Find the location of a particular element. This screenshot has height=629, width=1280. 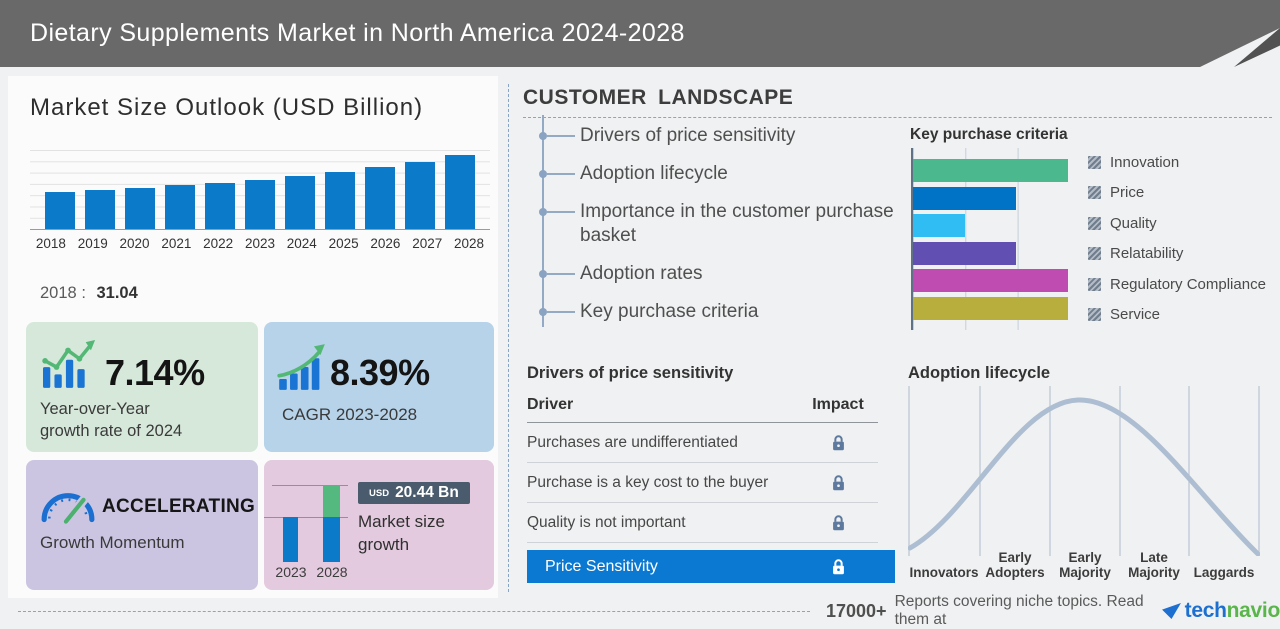

size-growth-line2: growth is located at coordinates (384, 544).